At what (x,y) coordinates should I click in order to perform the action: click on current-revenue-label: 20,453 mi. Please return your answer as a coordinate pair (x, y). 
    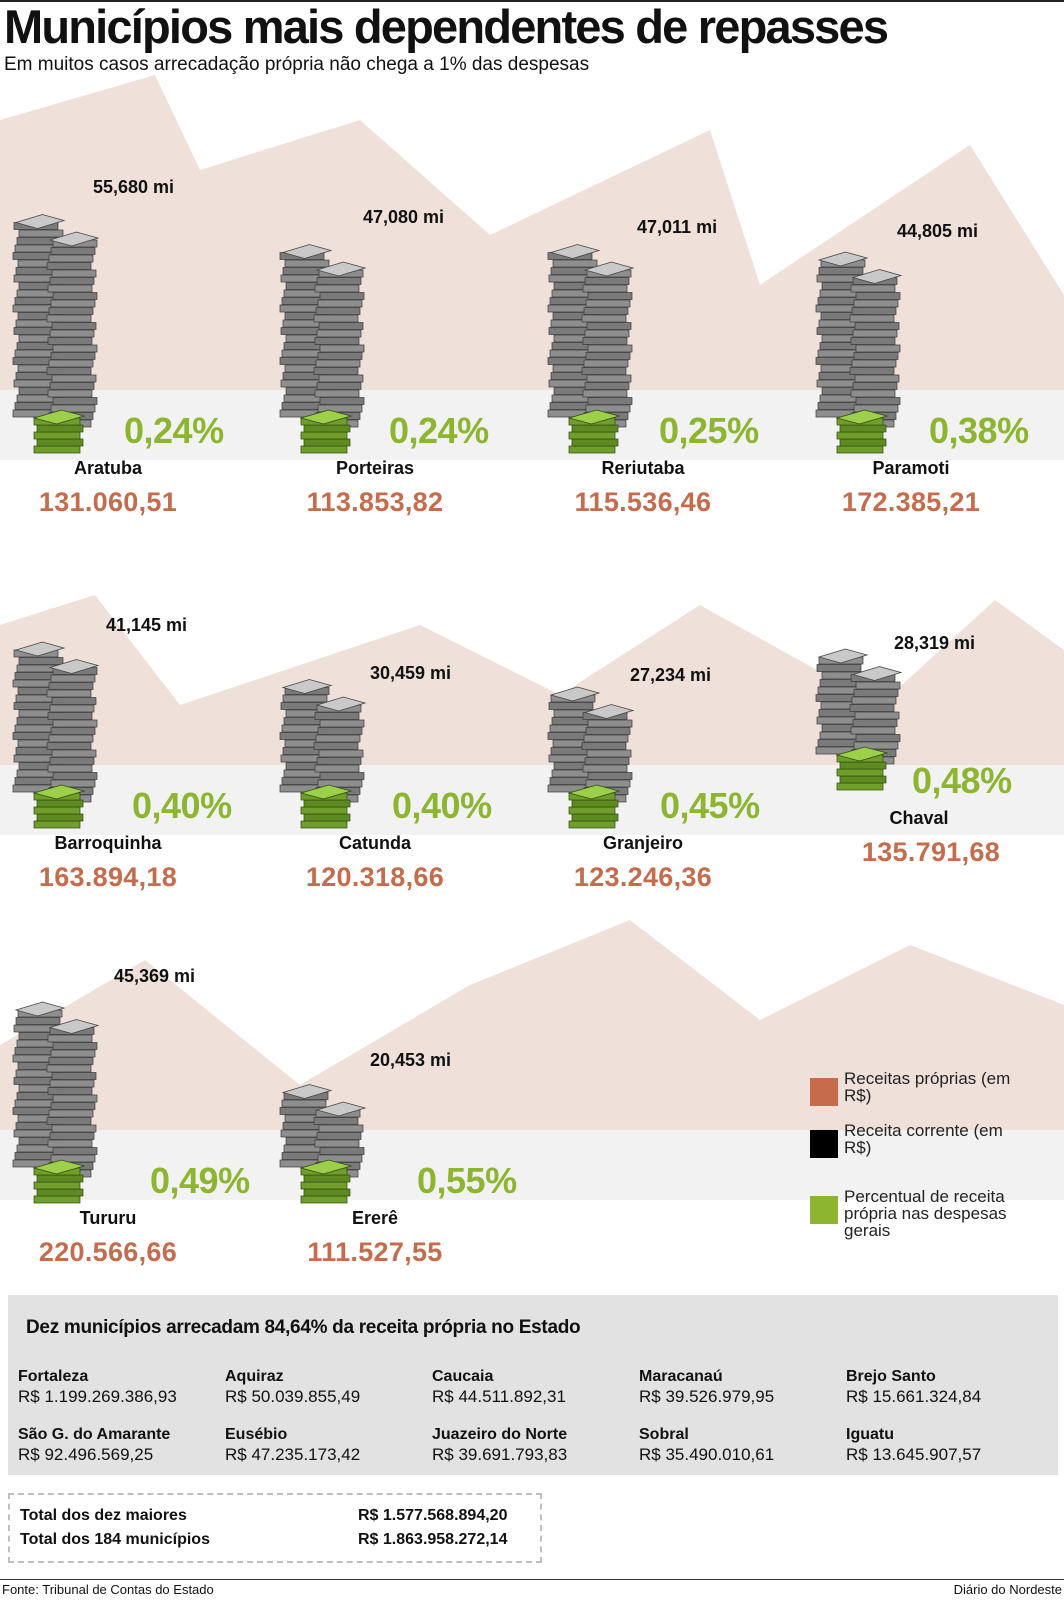
    Looking at the image, I should click on (411, 1060).